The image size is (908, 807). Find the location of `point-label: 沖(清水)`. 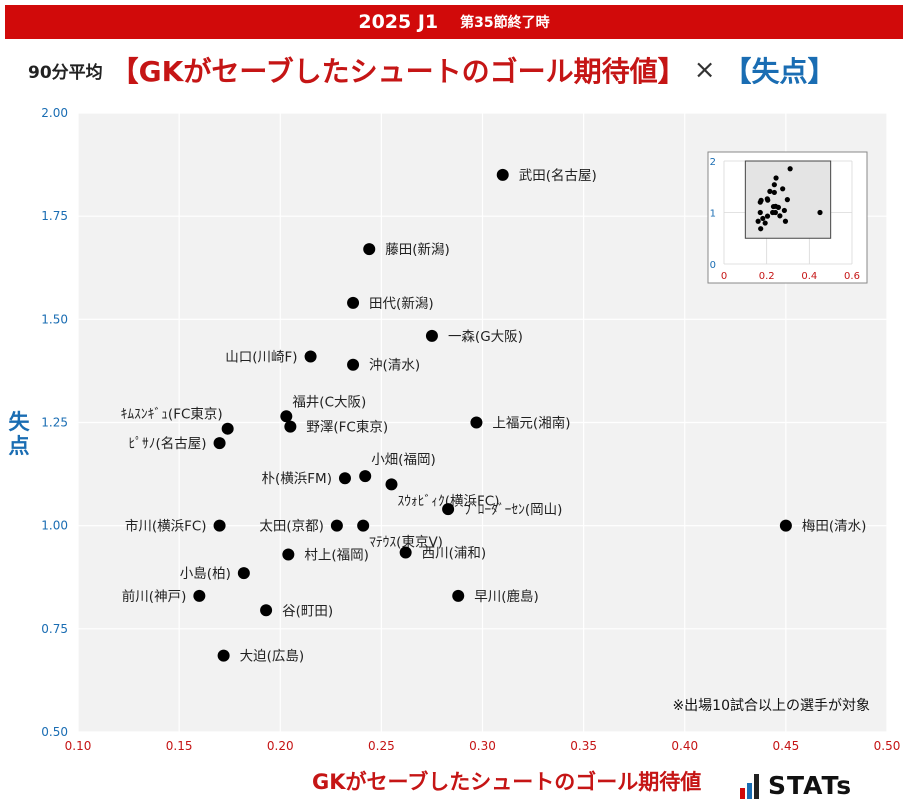

point-label: 沖(清水) is located at coordinates (394, 366).